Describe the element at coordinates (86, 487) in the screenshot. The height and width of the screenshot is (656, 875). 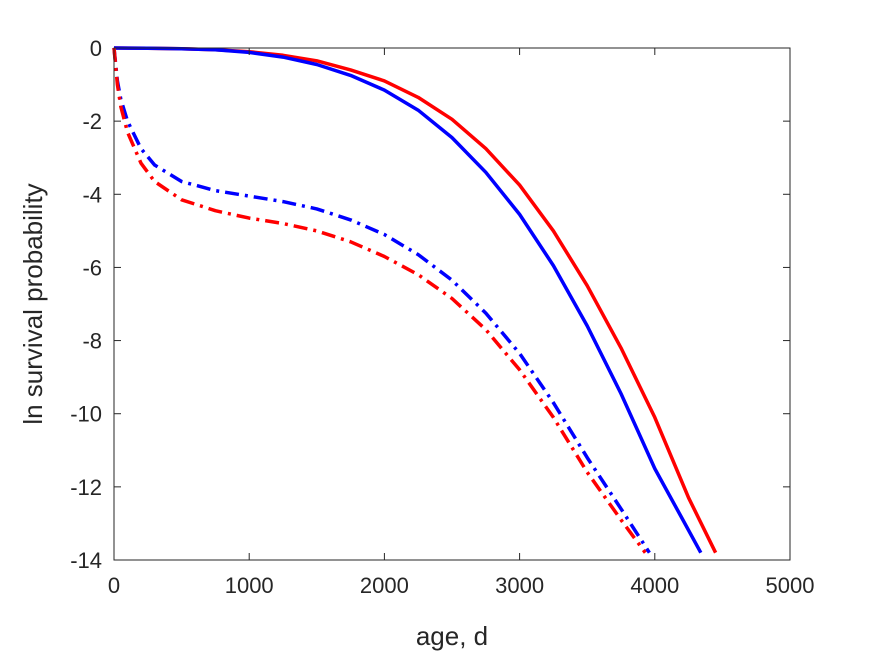
I see `y-tick-label: -12` at that location.